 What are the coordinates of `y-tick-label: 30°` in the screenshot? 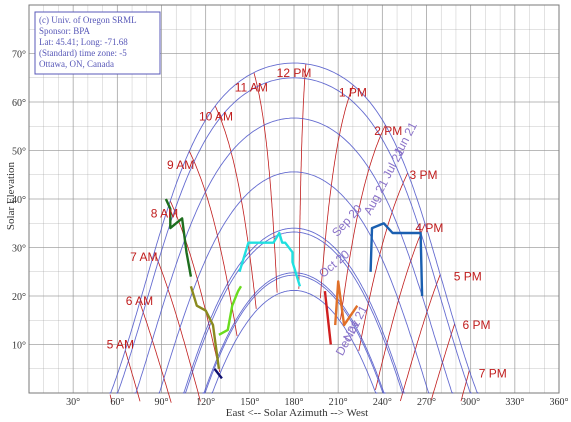 It's located at (19, 249).